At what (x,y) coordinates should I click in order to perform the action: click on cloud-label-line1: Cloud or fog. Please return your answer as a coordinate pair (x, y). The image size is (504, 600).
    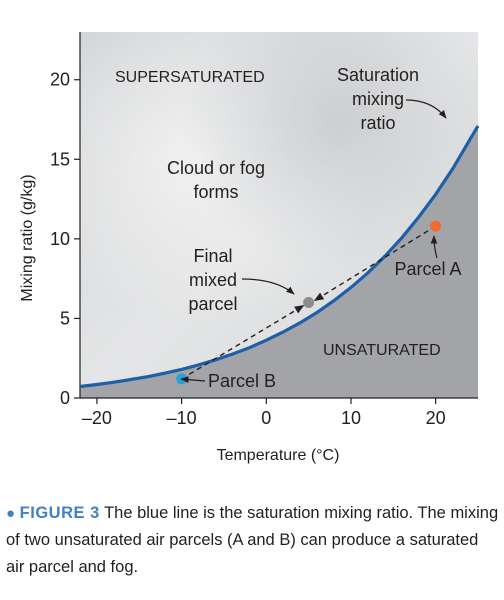
    Looking at the image, I should click on (216, 168).